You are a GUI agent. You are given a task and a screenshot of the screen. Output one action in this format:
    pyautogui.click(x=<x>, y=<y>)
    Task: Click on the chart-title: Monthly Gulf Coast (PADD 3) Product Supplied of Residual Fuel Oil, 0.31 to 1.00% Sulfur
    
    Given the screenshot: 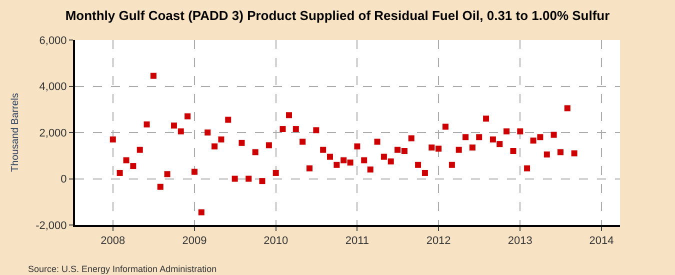 What is the action you would take?
    pyautogui.click(x=337, y=16)
    